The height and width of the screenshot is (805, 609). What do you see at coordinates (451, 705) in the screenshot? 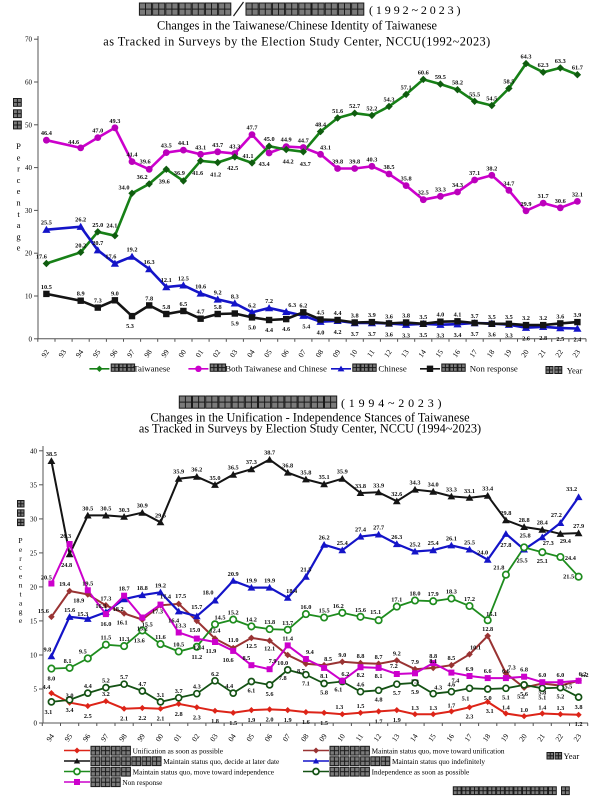
I see `svg-text: 1.7` at bounding box center [451, 705].